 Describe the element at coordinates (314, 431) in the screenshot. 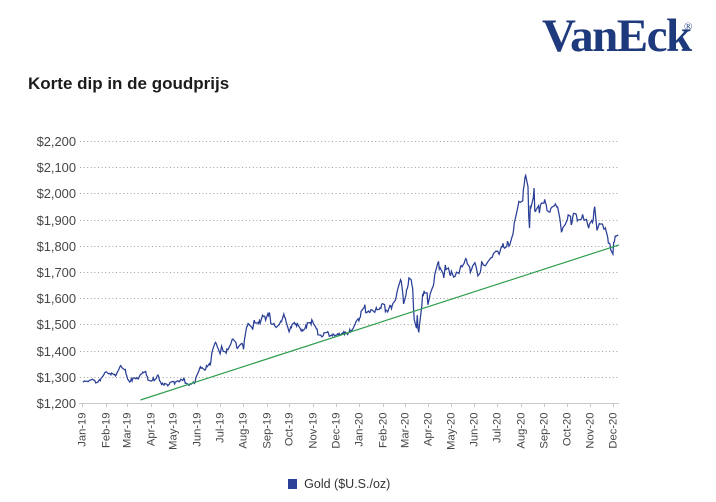

I see `x-axis-label: Nov-19` at that location.